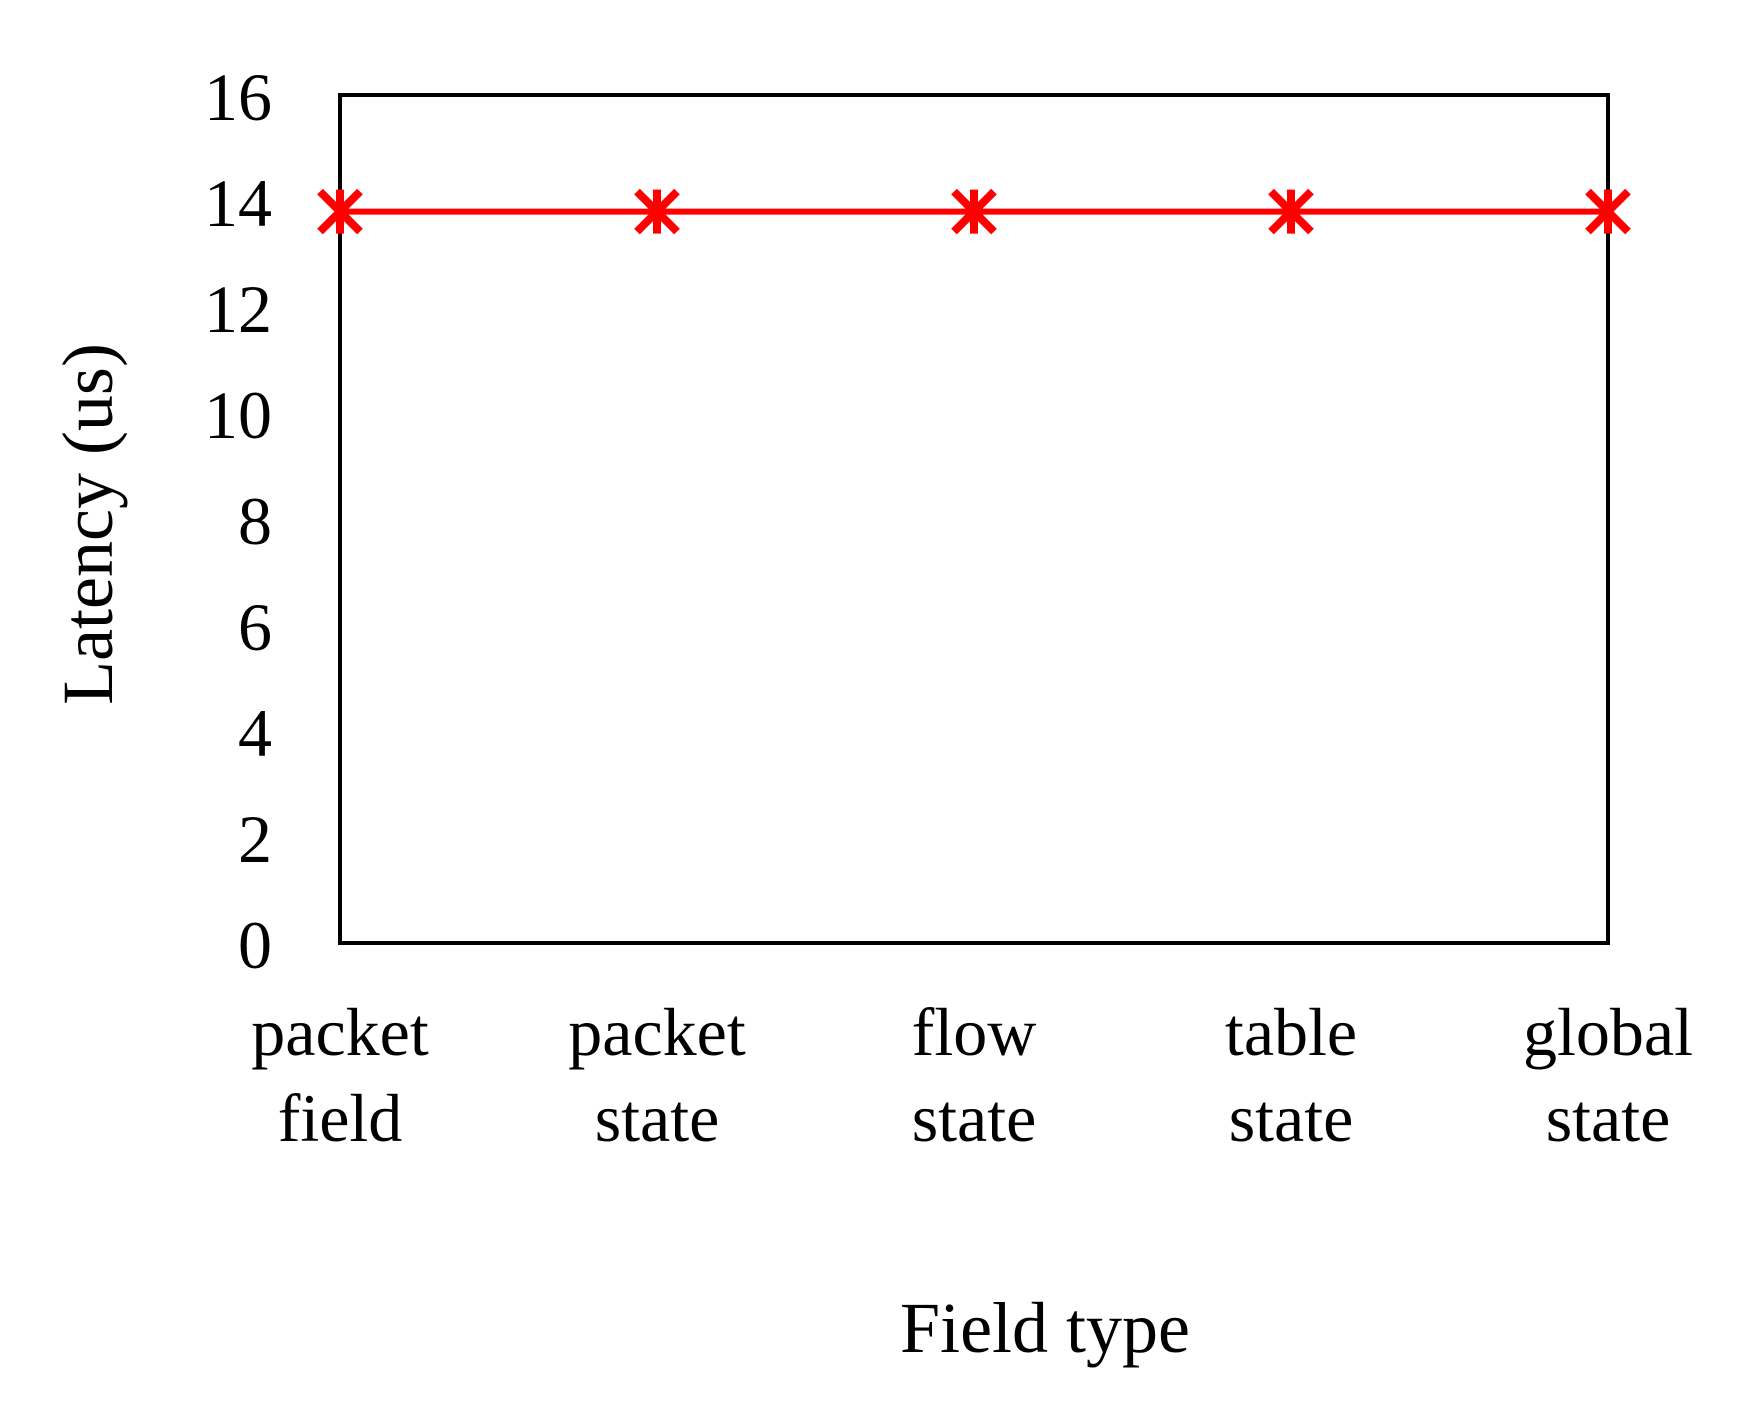 This screenshot has width=1744, height=1409. What do you see at coordinates (88, 524) in the screenshot?
I see `y-axis-label: Latency (us)` at bounding box center [88, 524].